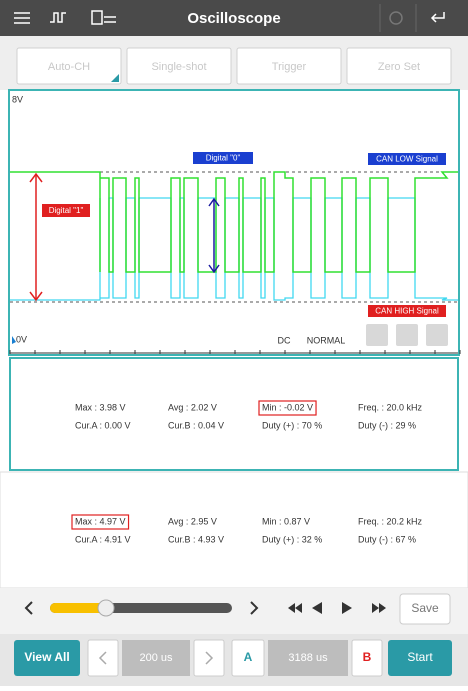 This screenshot has width=468, height=691. What do you see at coordinates (390, 521) in the screenshot?
I see `stat-value: Freq. : 20.2 kHz` at bounding box center [390, 521].